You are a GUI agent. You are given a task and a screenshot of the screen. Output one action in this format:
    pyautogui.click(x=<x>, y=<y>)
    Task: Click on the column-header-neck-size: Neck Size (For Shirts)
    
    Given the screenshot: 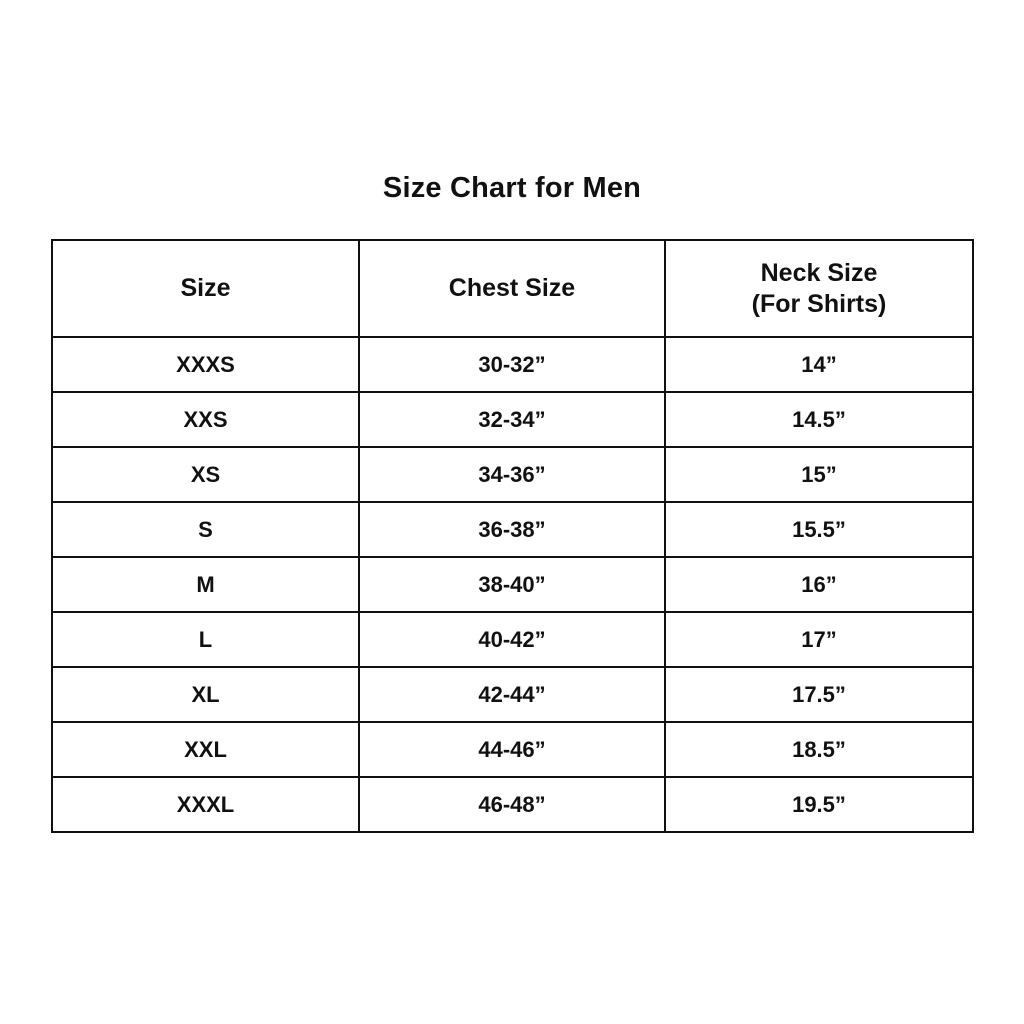 What is the action you would take?
    pyautogui.click(x=819, y=288)
    